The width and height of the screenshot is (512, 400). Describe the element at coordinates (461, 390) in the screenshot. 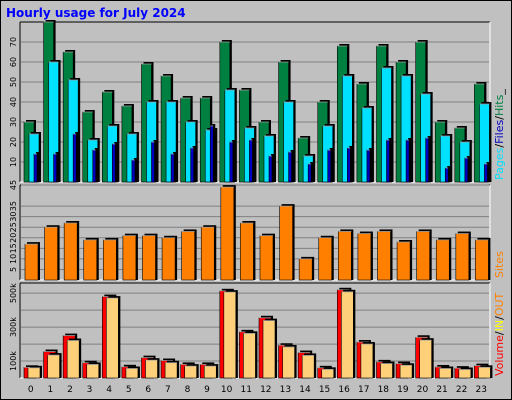

I see `xtick-hour-22: 22` at that location.